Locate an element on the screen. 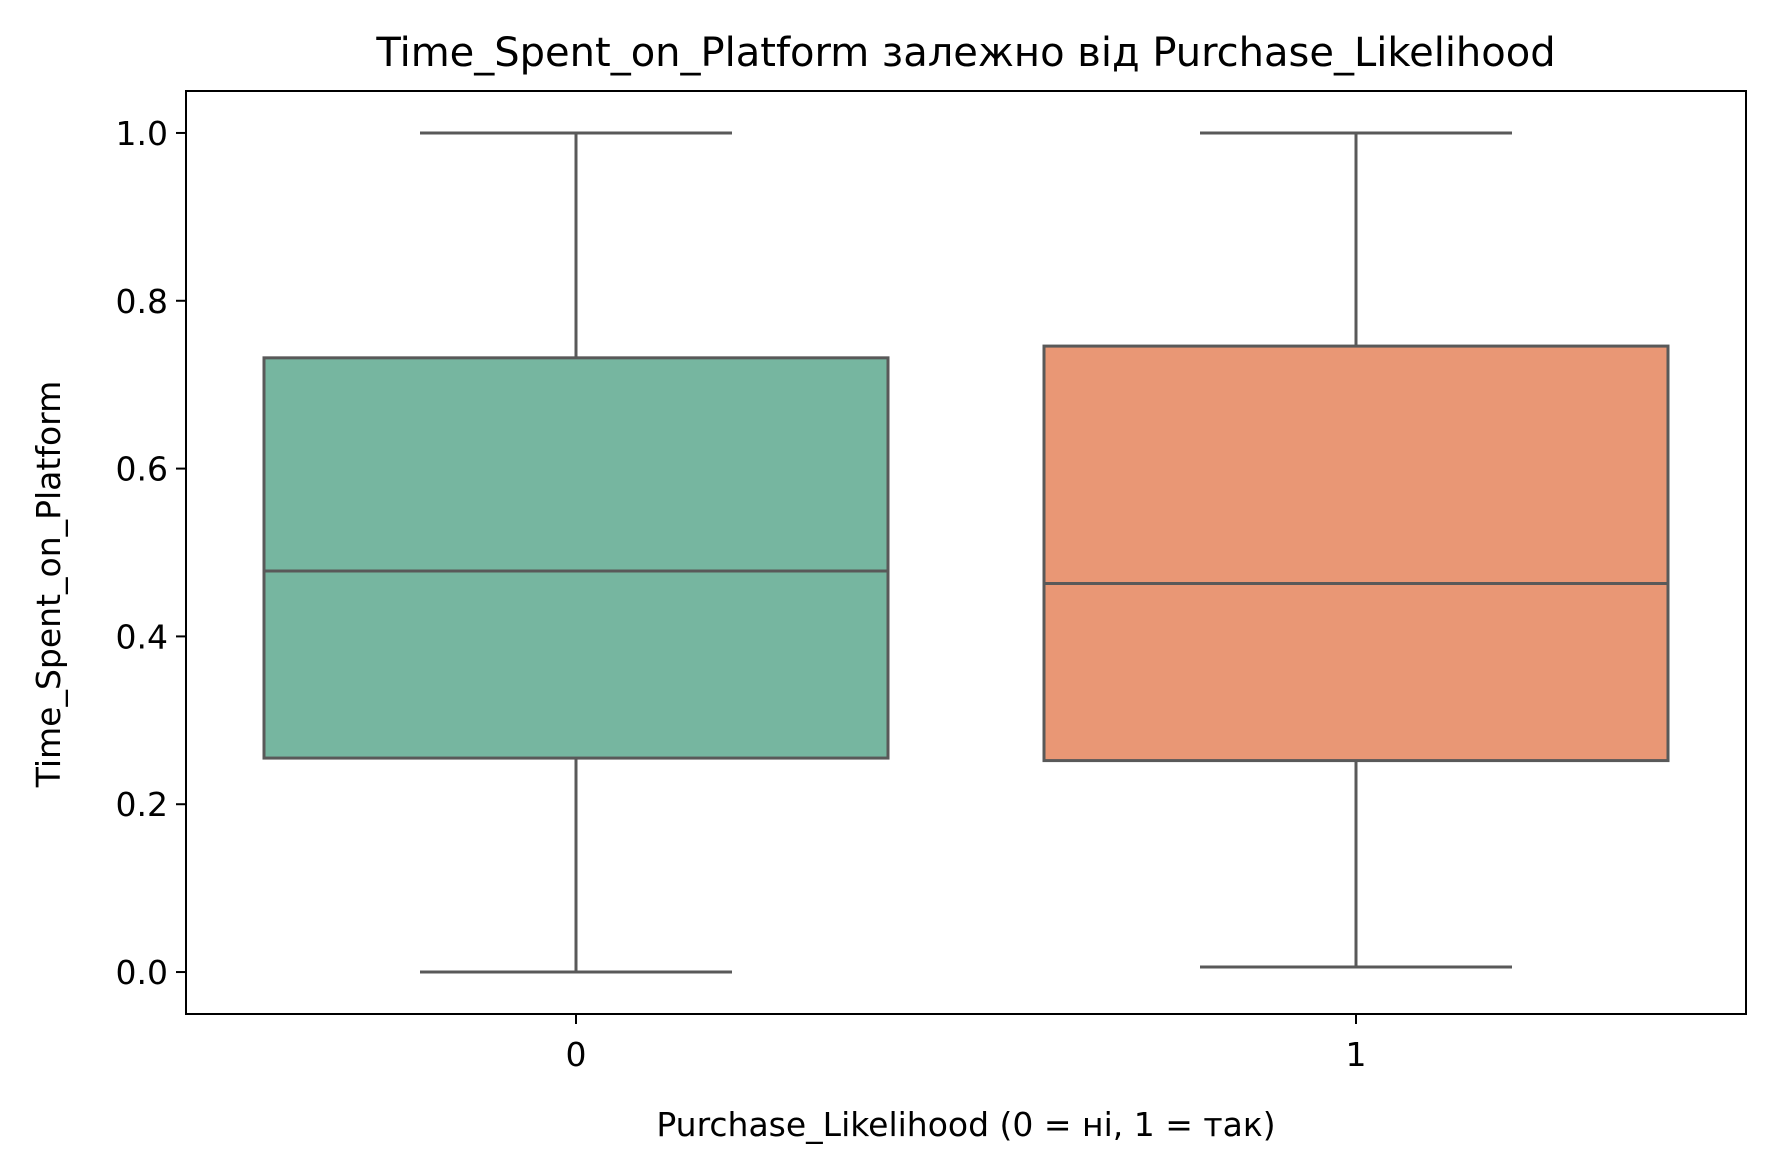 Image resolution: width=1770 pixels, height=1172 pixels. x-tick-label: 1 is located at coordinates (1356, 1054).